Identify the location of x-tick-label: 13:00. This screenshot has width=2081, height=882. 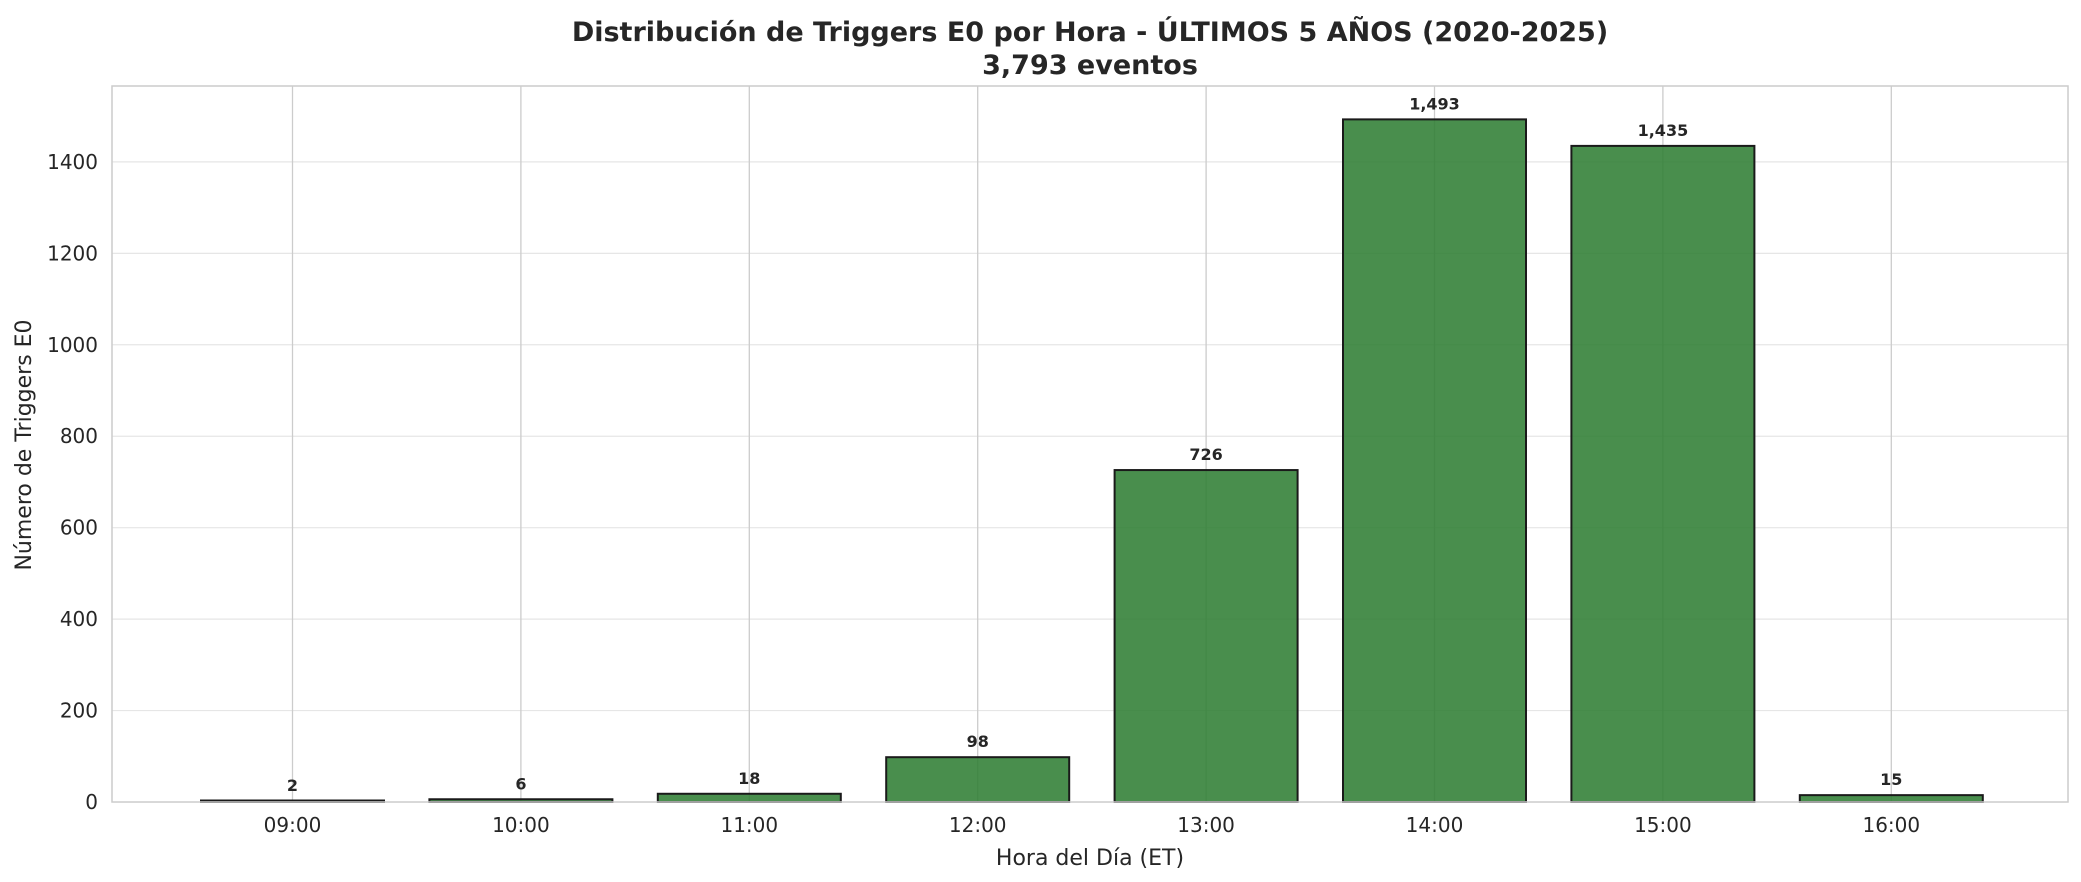
(1206, 825).